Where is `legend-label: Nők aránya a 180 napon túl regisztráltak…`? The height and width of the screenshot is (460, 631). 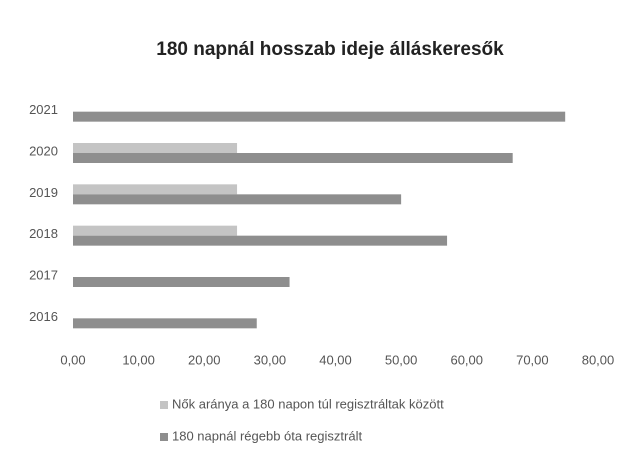 legend-label: Nők aránya a 180 napon túl regisztráltak… is located at coordinates (308, 403).